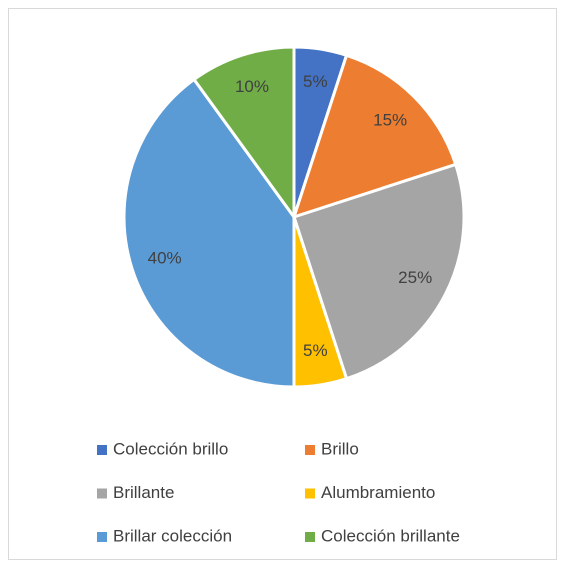  Describe the element at coordinates (170, 448) in the screenshot. I see `legend-label: Colección brillo` at that location.